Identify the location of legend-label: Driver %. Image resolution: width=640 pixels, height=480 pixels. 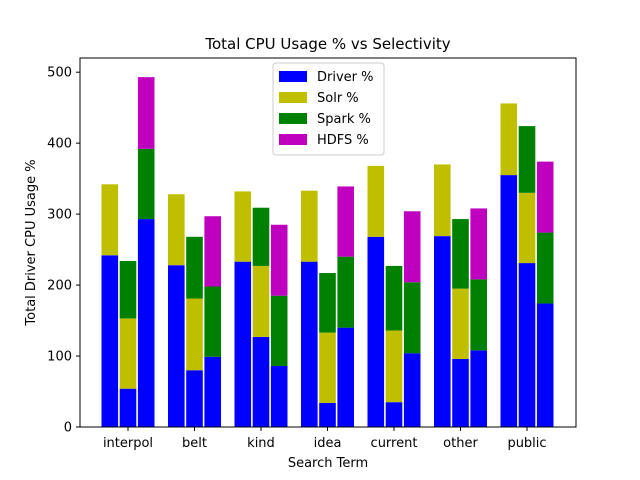
(345, 77).